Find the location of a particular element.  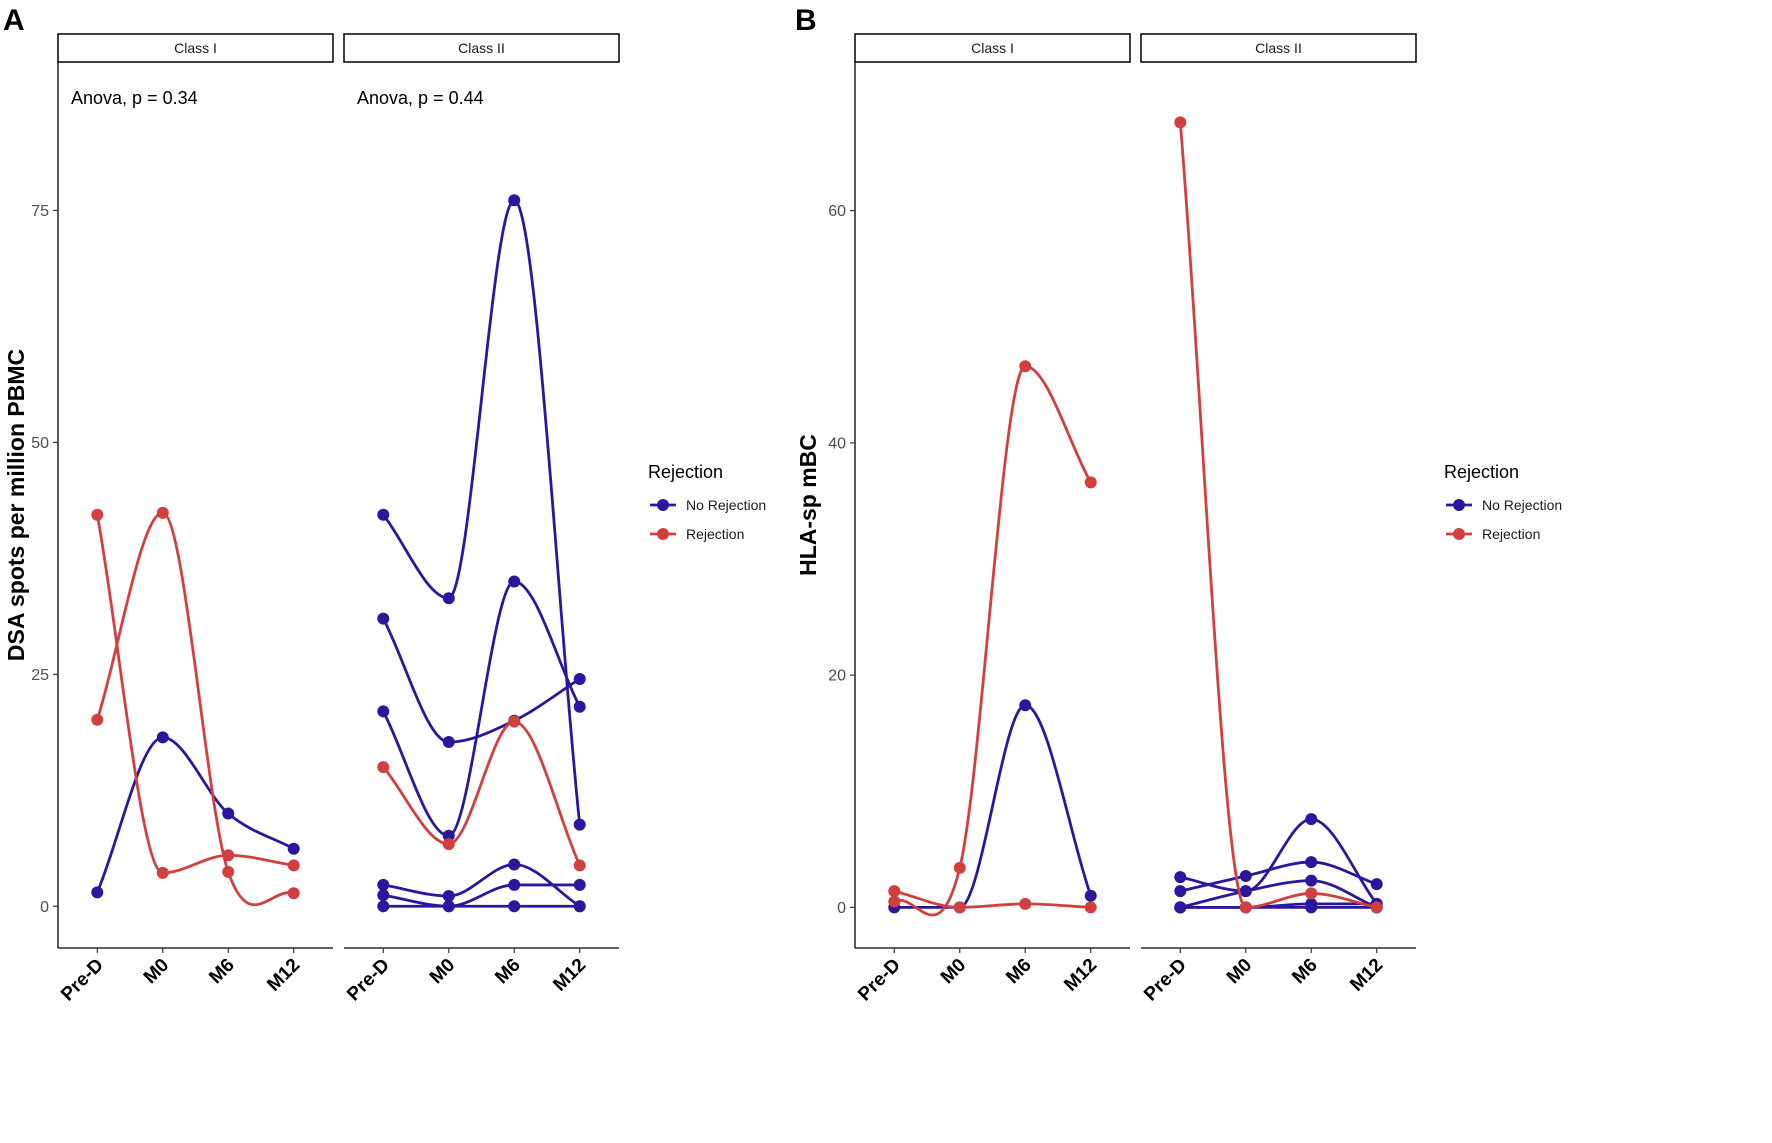

y-axis-title: DSA spots per million PBMC is located at coordinates (16, 505).